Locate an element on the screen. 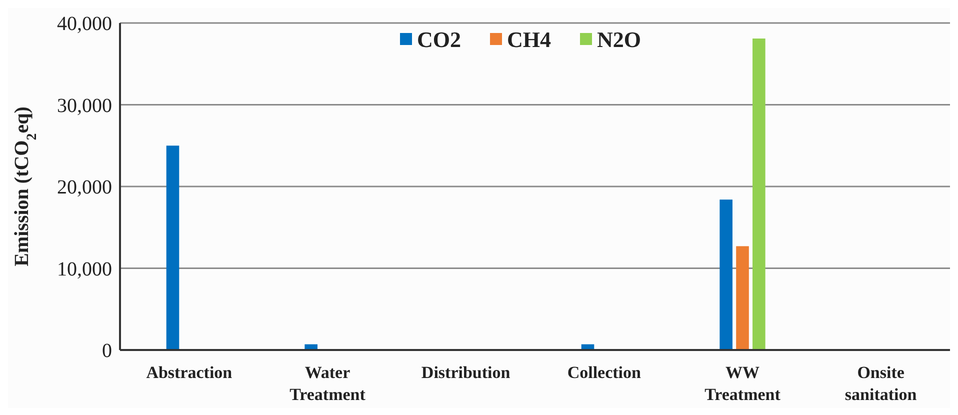 The height and width of the screenshot is (415, 958). x-tick-label: Collection is located at coordinates (604, 372).